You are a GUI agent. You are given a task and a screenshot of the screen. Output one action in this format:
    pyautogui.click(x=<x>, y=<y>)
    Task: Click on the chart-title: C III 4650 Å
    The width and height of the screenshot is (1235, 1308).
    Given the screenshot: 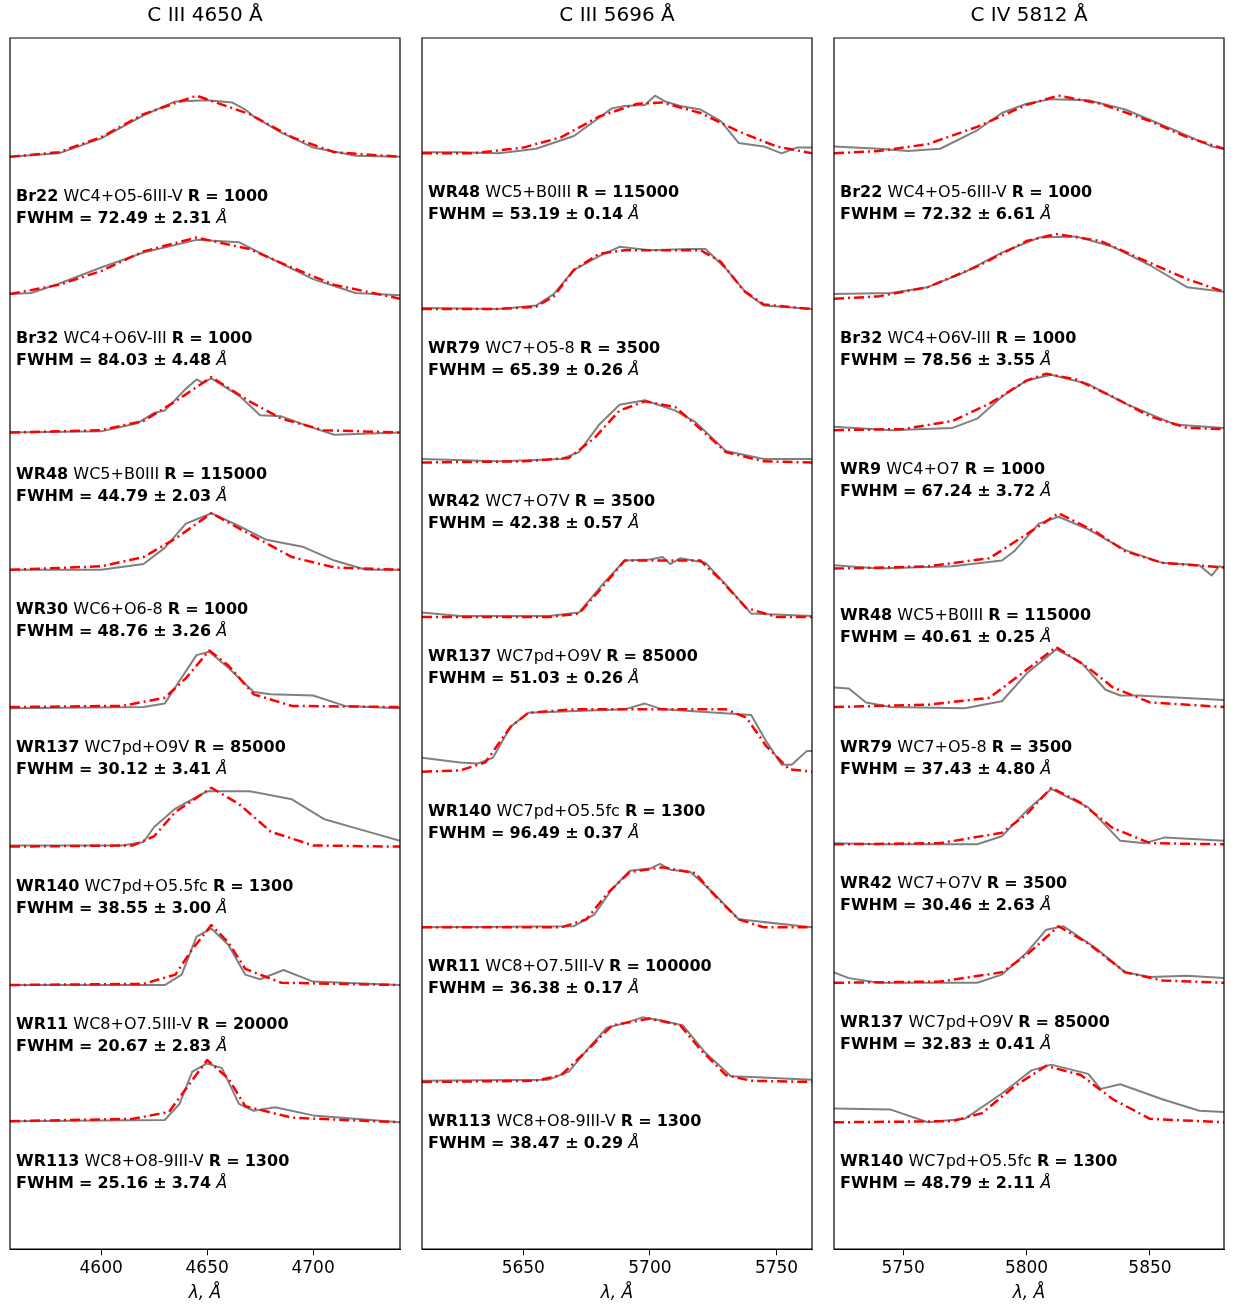 What is the action you would take?
    pyautogui.click(x=205, y=14)
    